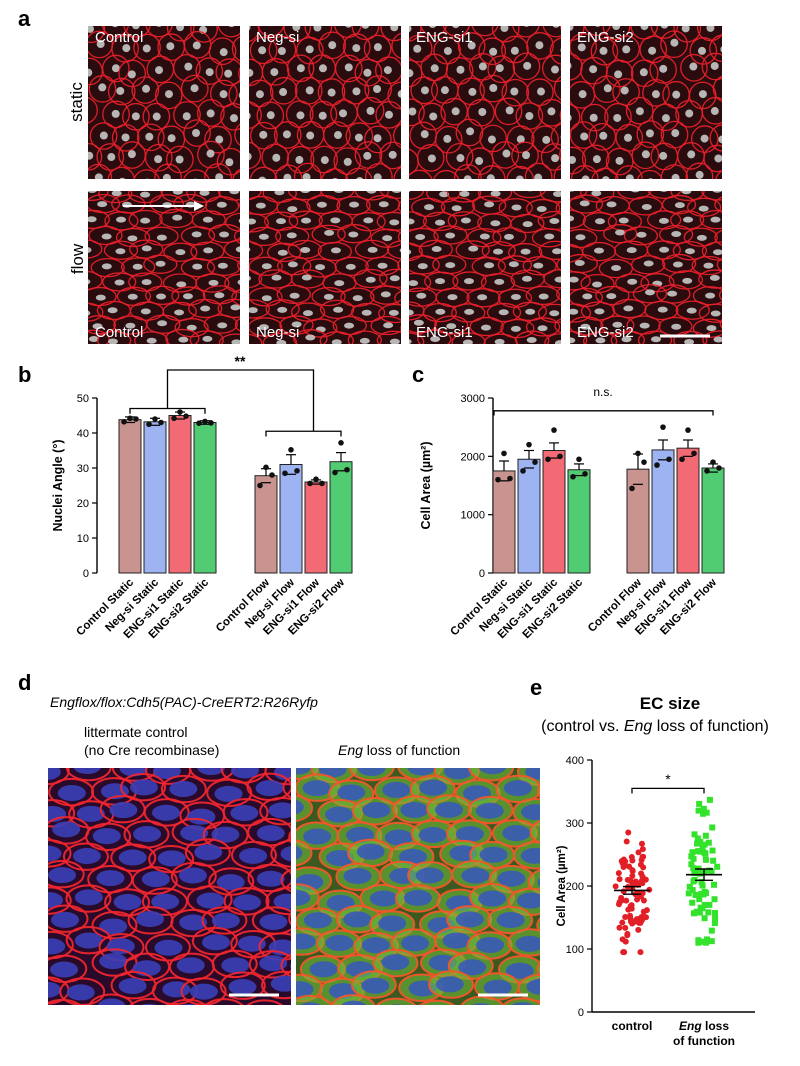 The width and height of the screenshot is (800, 1066). I want to click on micrograph-label-static-3: ENG-si2, so click(605, 37).